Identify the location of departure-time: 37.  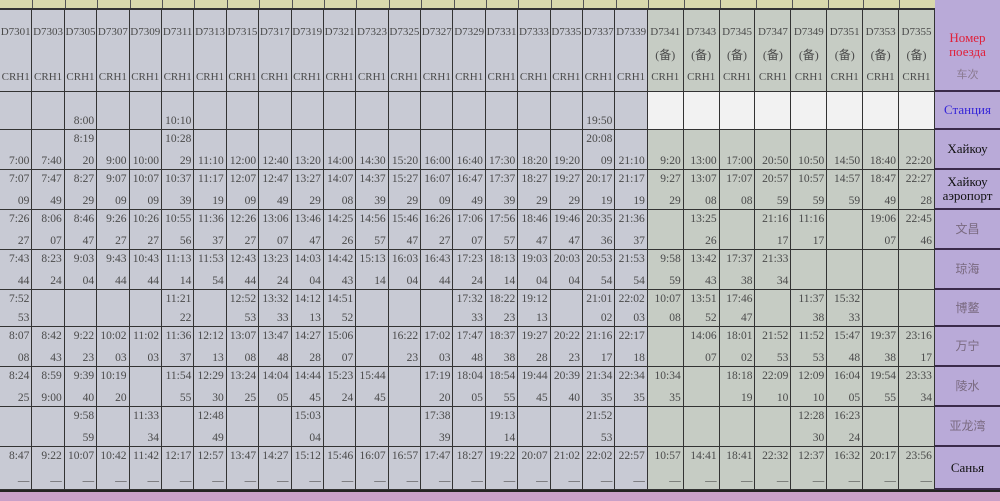
(639, 241).